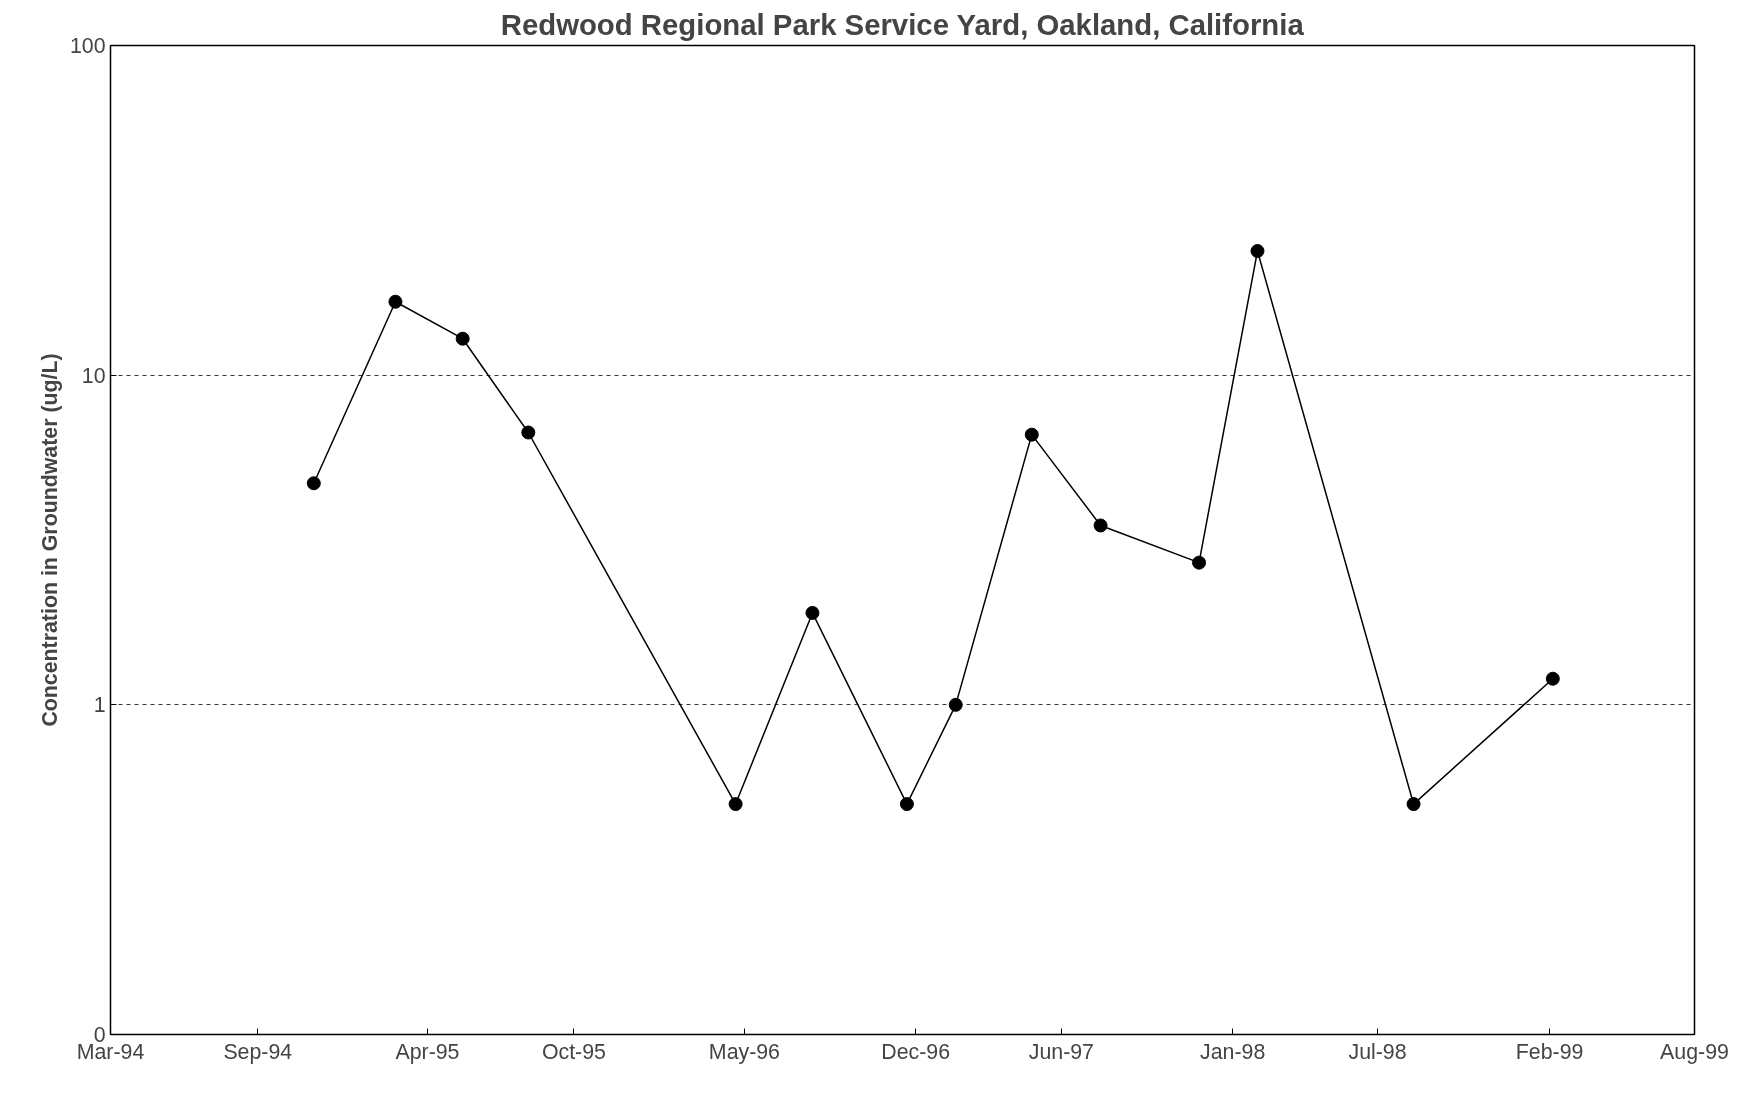 This screenshot has height=1094, width=1754. Describe the element at coordinates (93, 375) in the screenshot. I see `y-tick-label: 10` at that location.